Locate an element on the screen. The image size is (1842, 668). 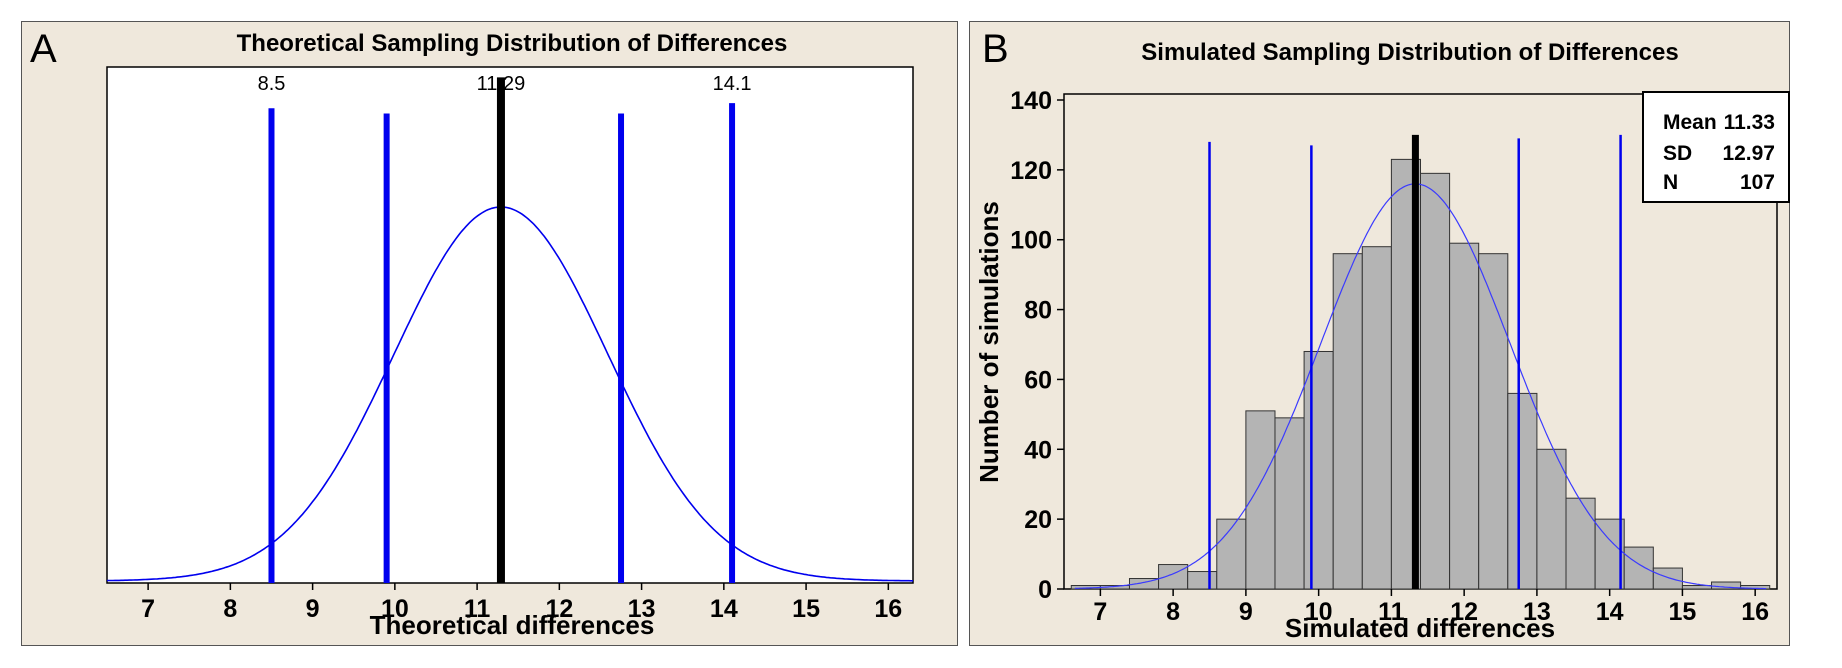
legend-n-label: N is located at coordinates (1670, 182).